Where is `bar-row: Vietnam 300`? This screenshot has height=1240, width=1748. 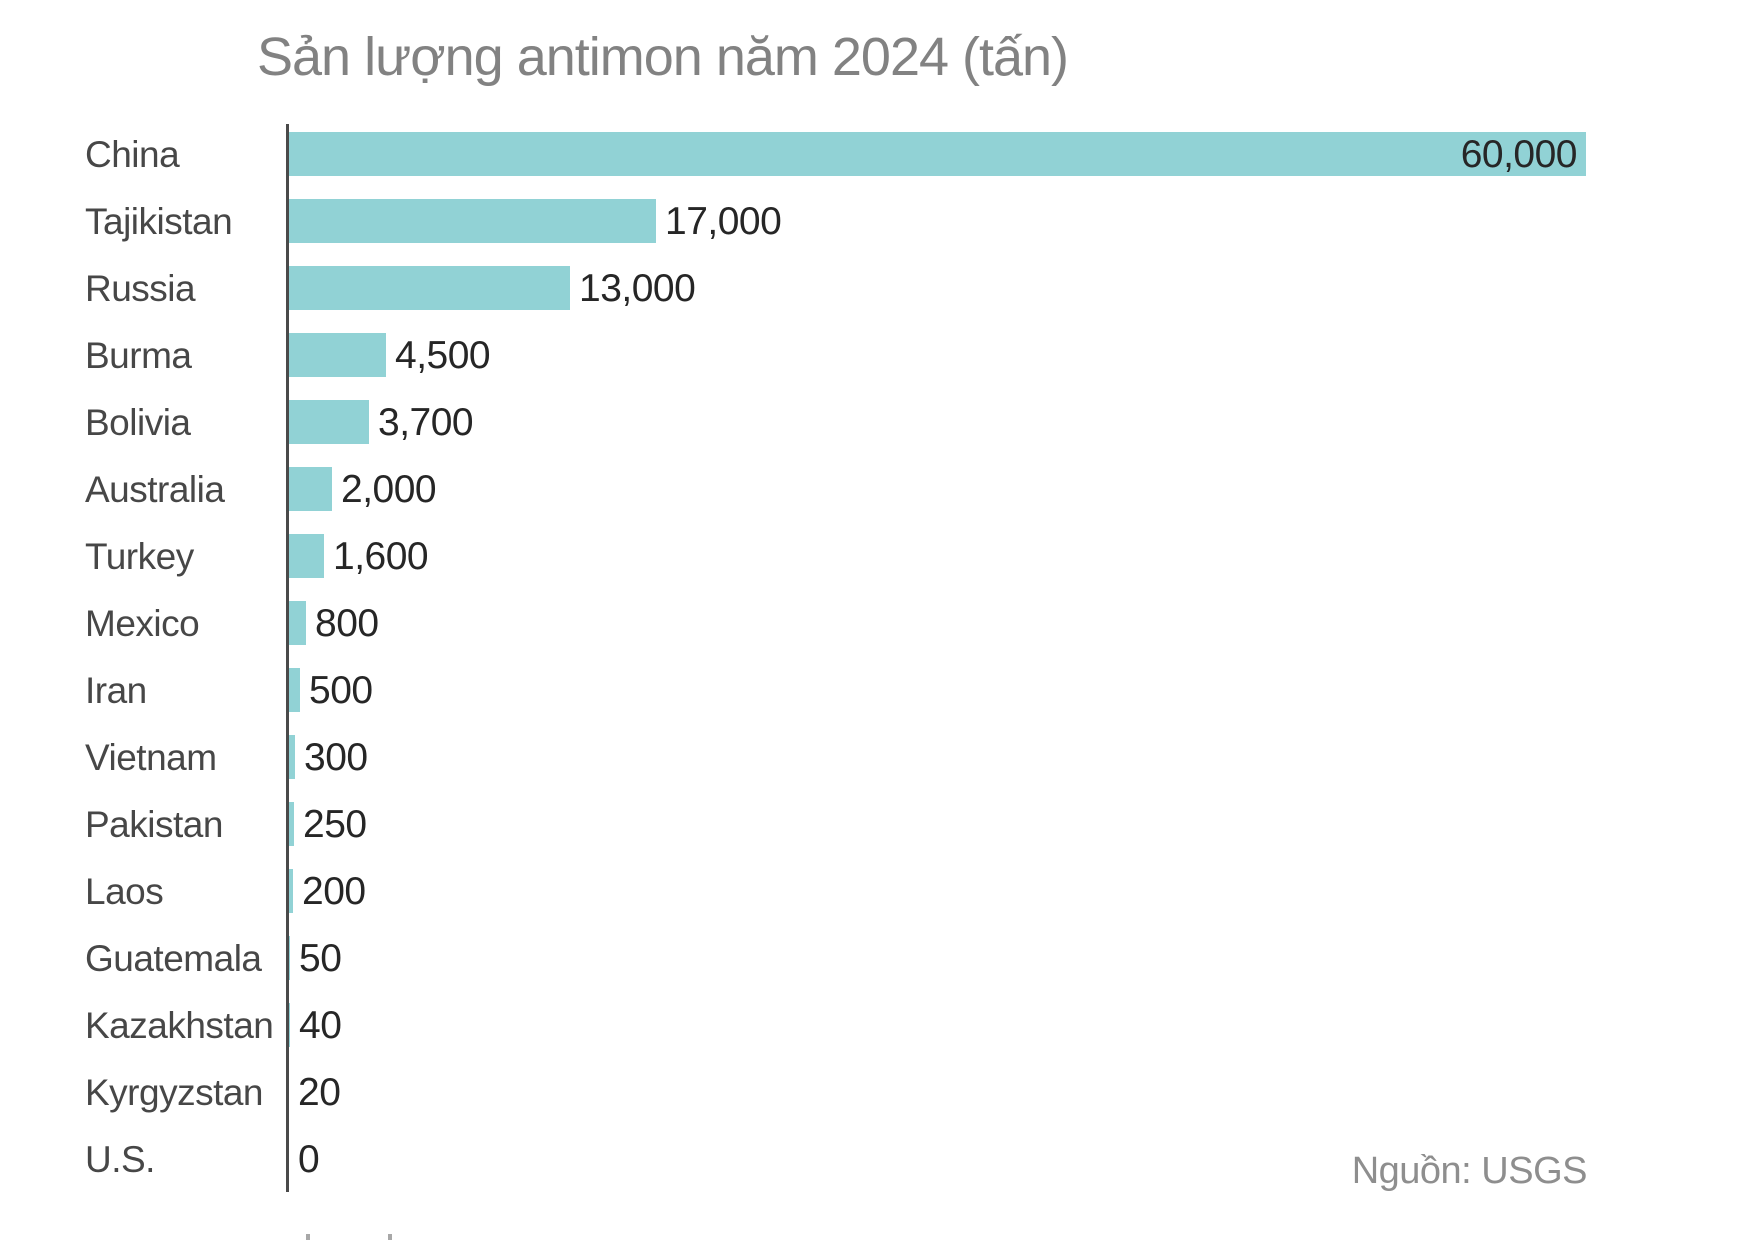 bar-row: Vietnam 300 is located at coordinates (874, 757).